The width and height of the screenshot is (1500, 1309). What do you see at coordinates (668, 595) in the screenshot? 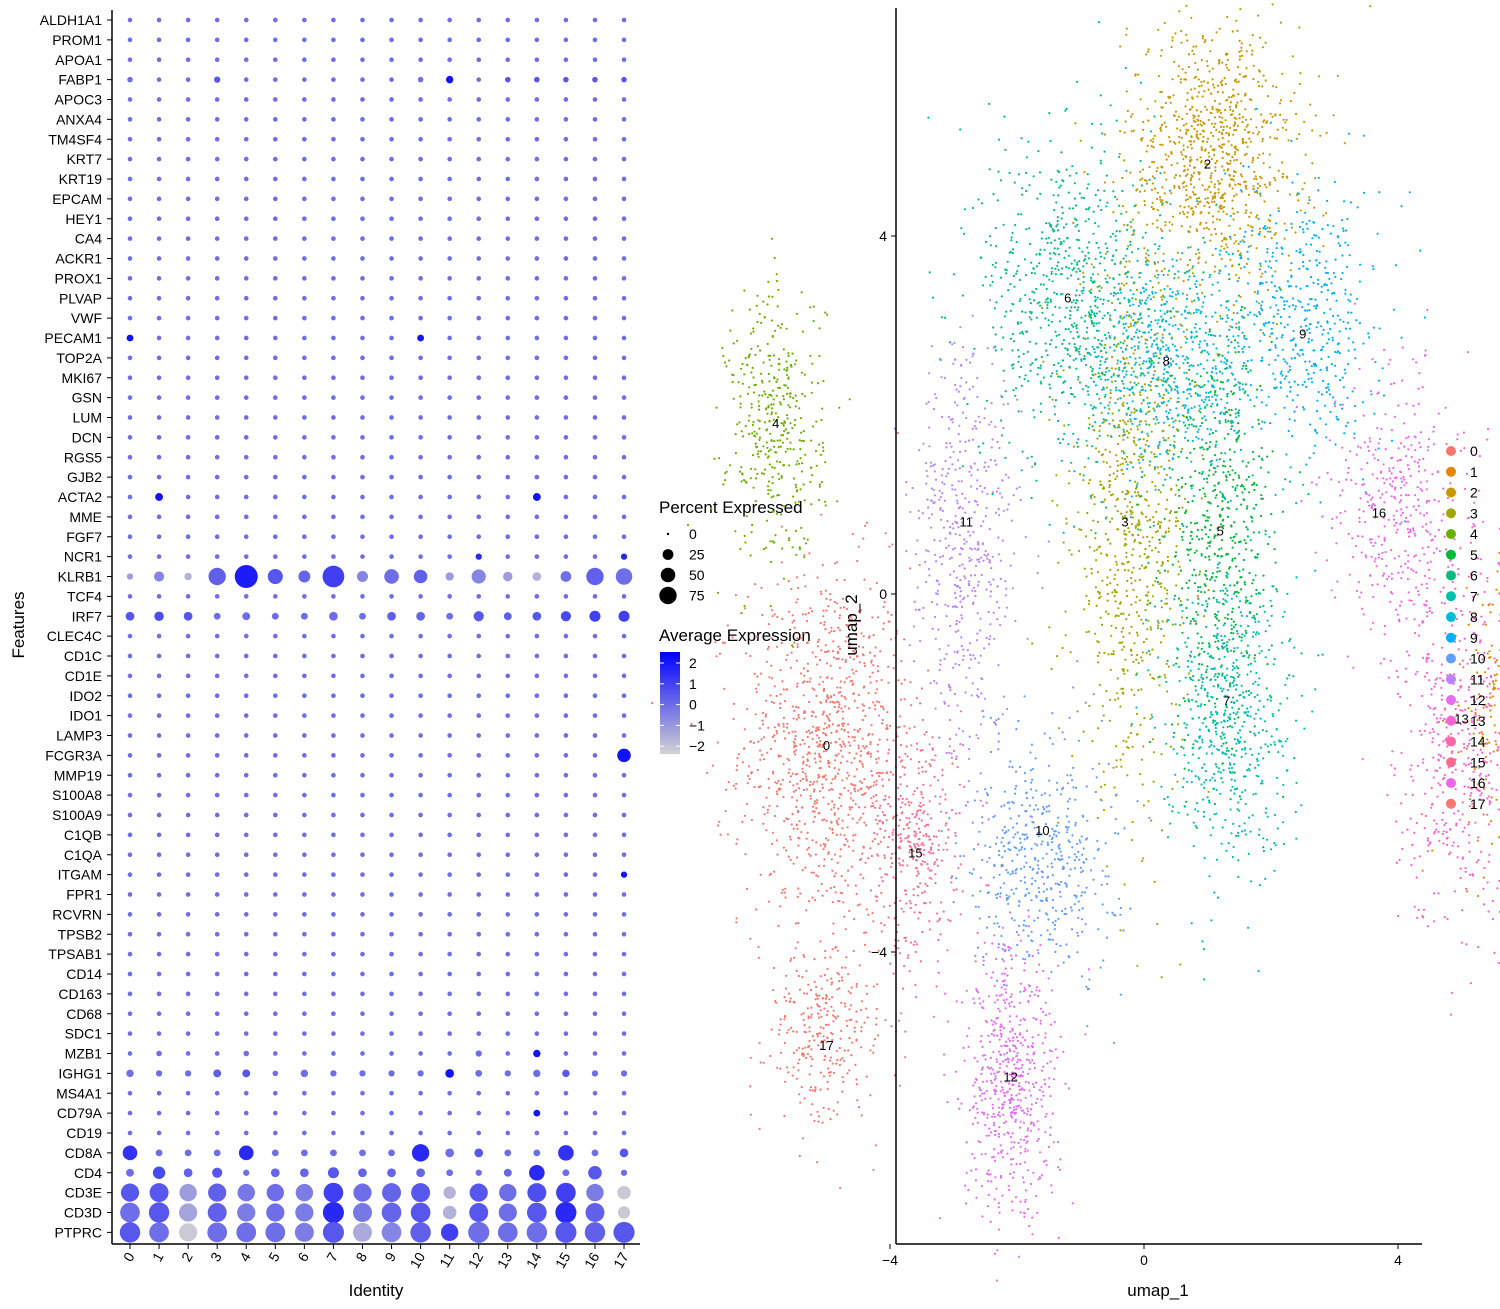
I see `size-legend-dot` at bounding box center [668, 595].